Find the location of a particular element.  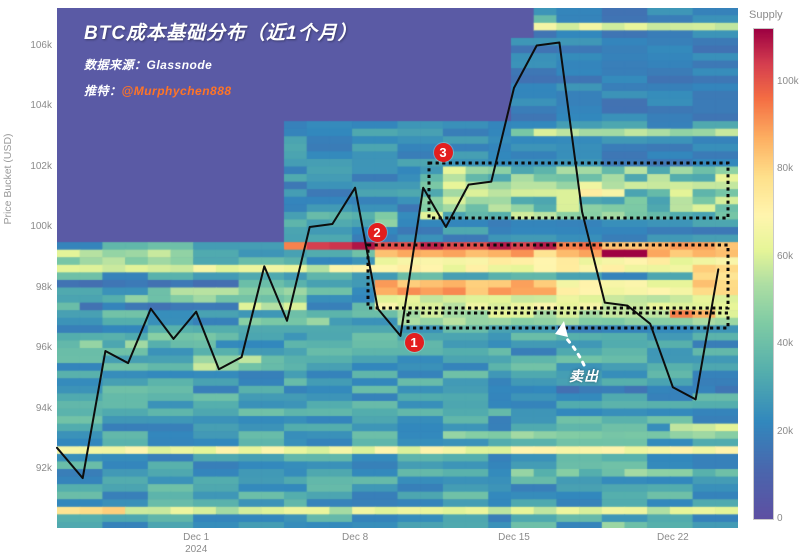

colorbar is located at coordinates (763, 274).